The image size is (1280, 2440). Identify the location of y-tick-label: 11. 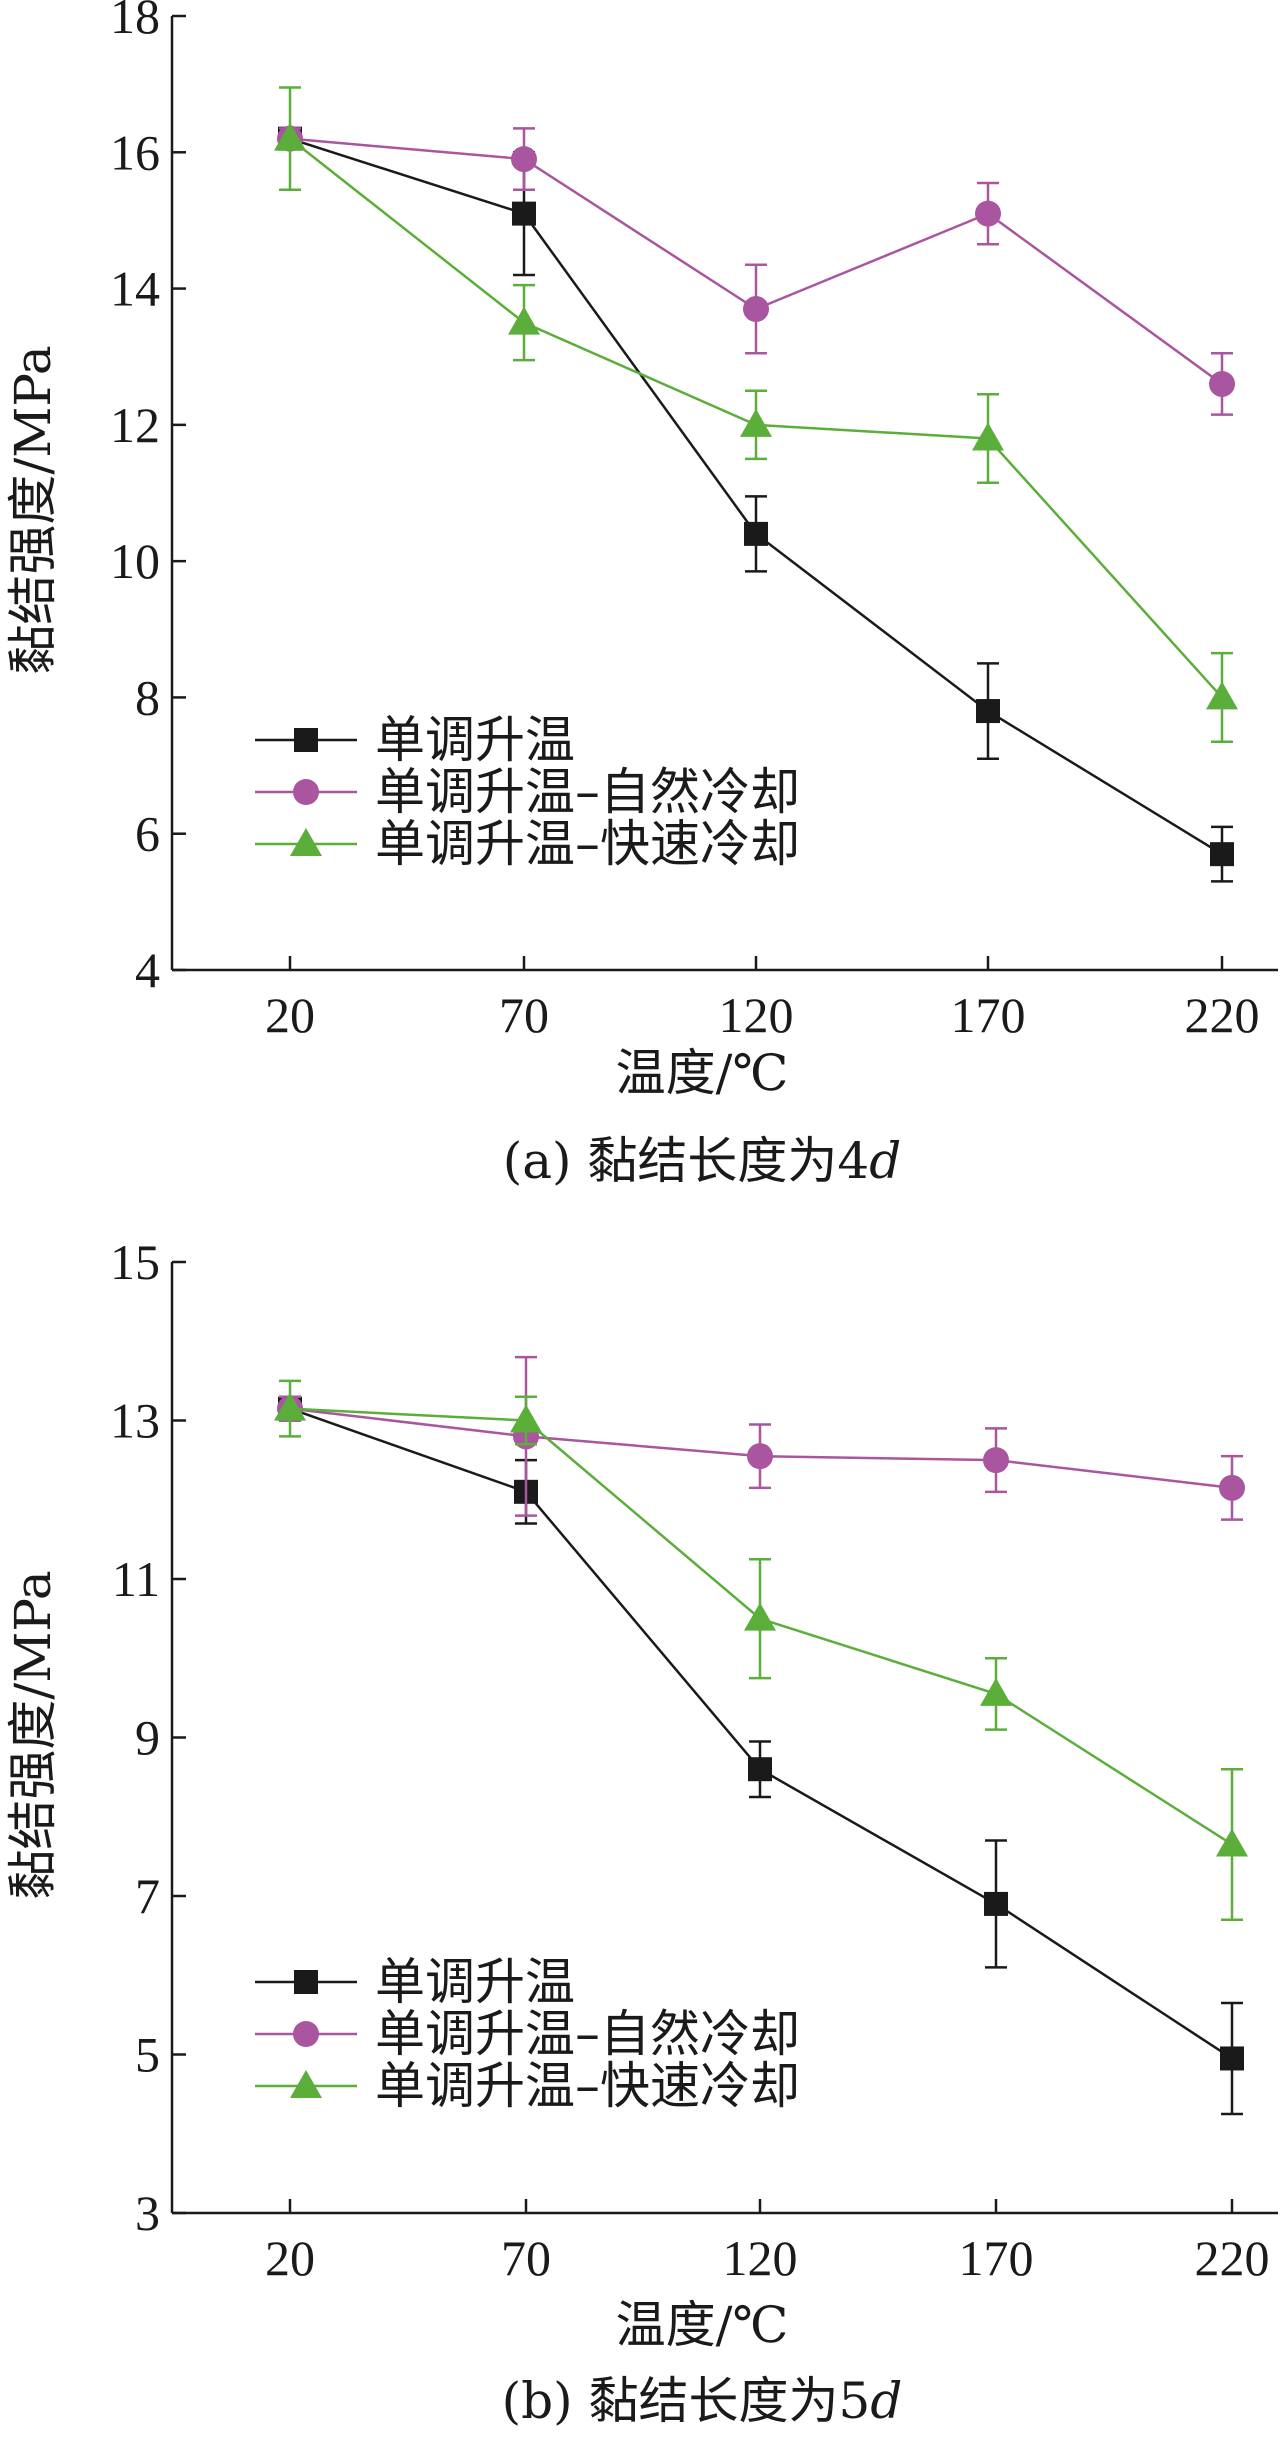
(136, 1579).